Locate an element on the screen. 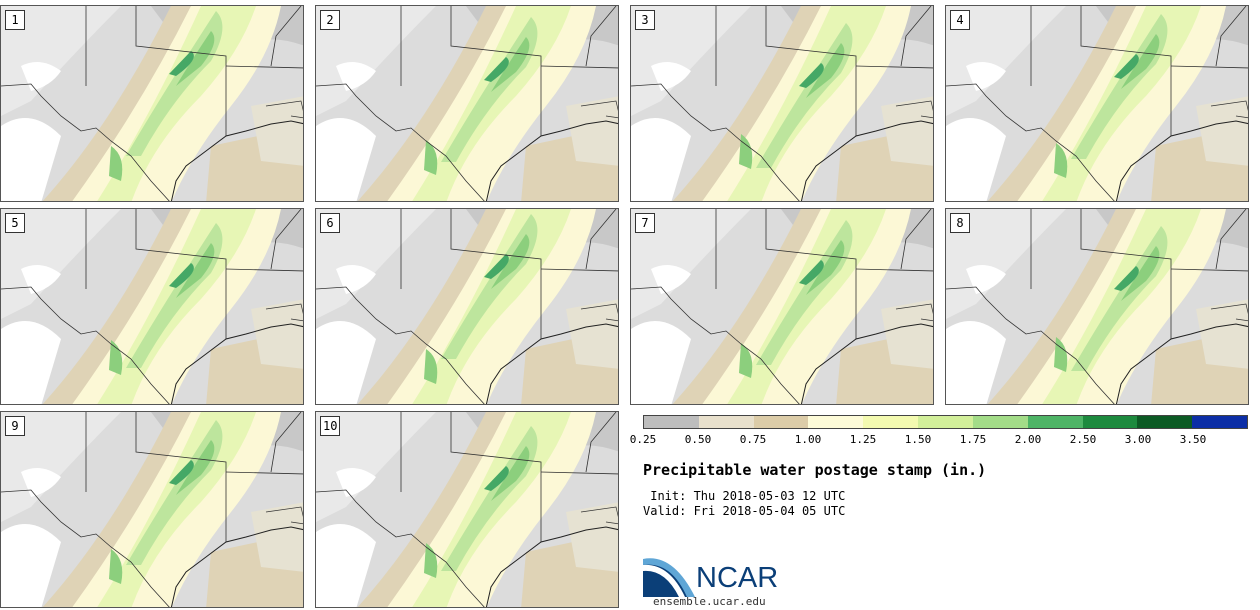  member-number-label: 9 is located at coordinates (15, 426).